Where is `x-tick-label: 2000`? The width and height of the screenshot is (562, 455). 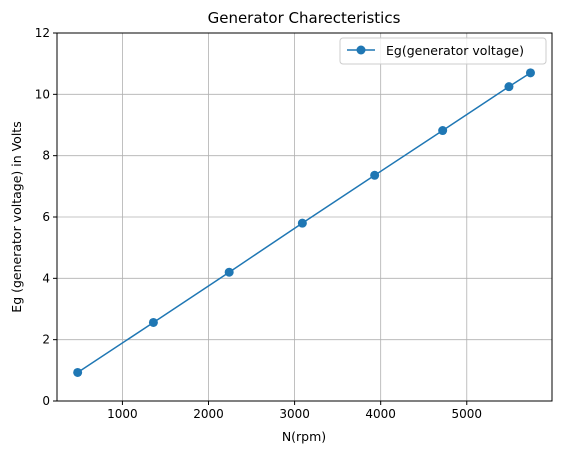 x-tick-label: 2000 is located at coordinates (208, 414).